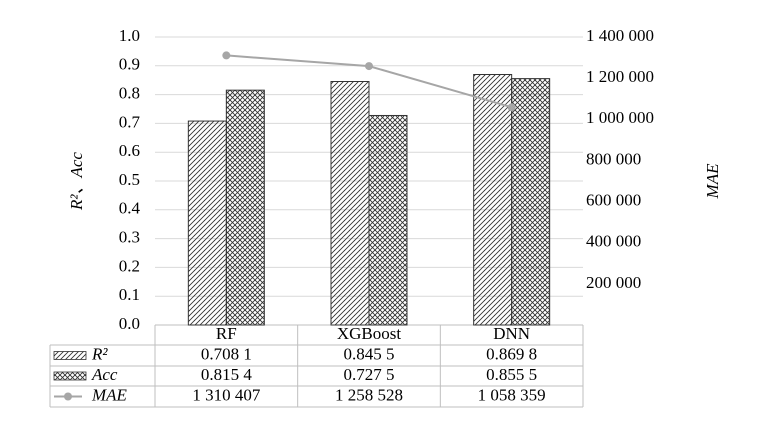 This screenshot has width=763, height=424. Describe the element at coordinates (226, 394) in the screenshot. I see `table-value: 1 310 407` at that location.